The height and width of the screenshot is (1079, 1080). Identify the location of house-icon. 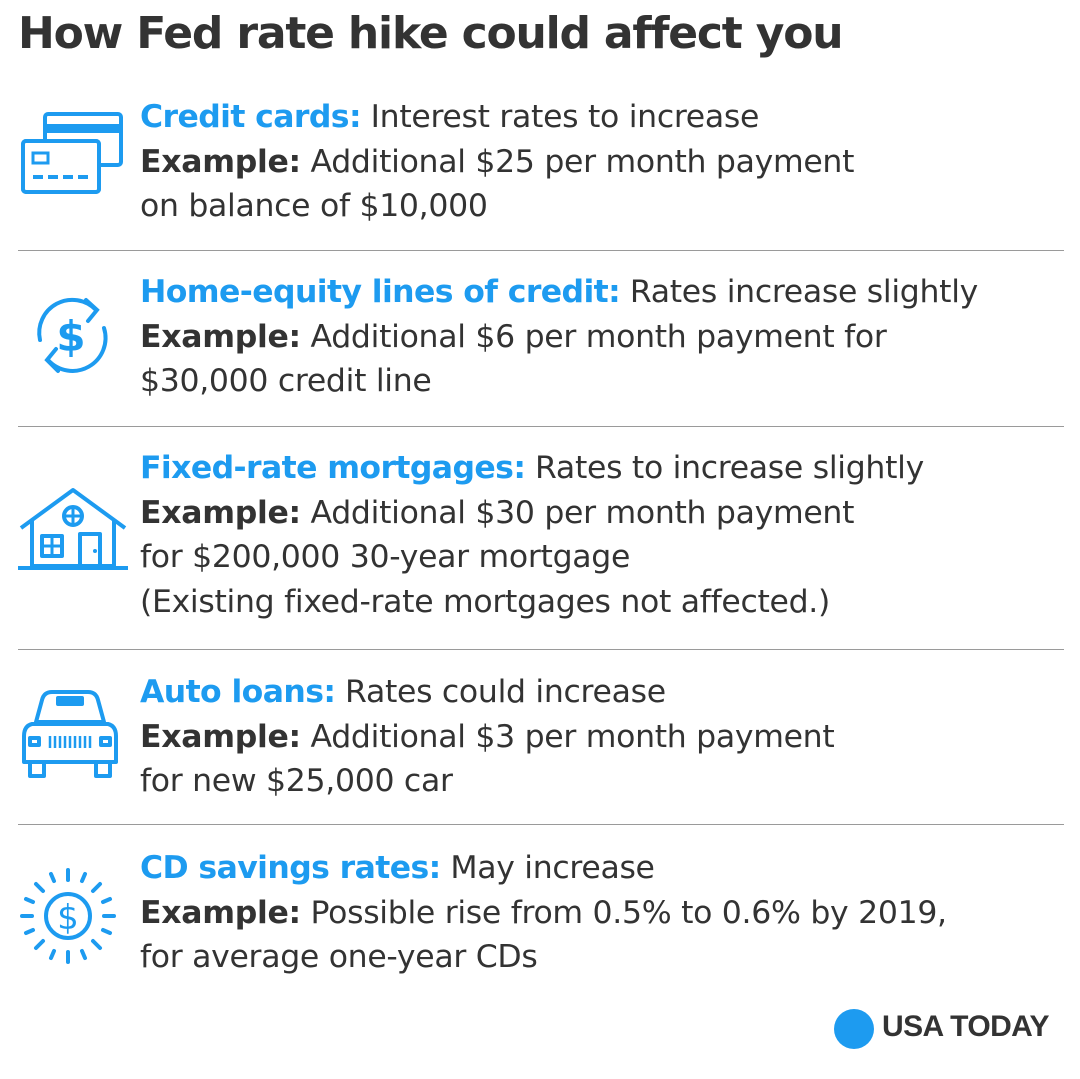
(73, 529).